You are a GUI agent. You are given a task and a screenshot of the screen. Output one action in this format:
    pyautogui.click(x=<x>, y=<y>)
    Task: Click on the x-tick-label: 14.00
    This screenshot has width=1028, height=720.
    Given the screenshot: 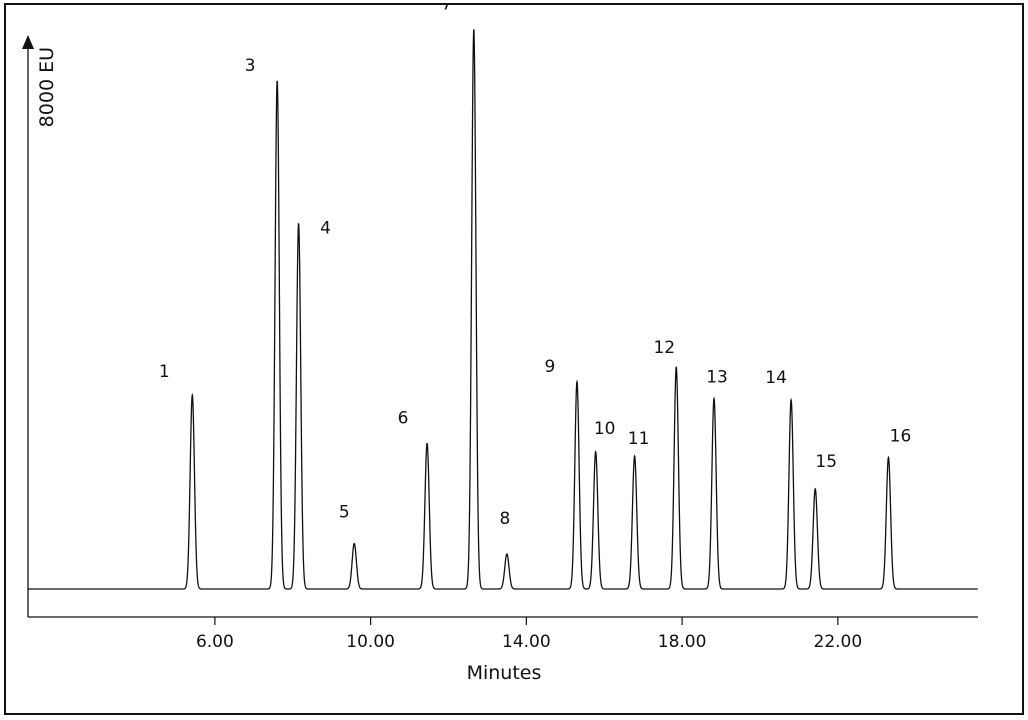 What is the action you would take?
    pyautogui.click(x=526, y=642)
    